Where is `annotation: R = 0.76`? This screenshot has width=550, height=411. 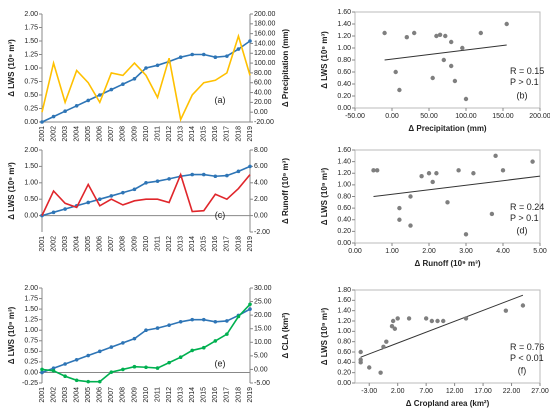
annotation: R = 0.76 is located at coordinates (527, 347).